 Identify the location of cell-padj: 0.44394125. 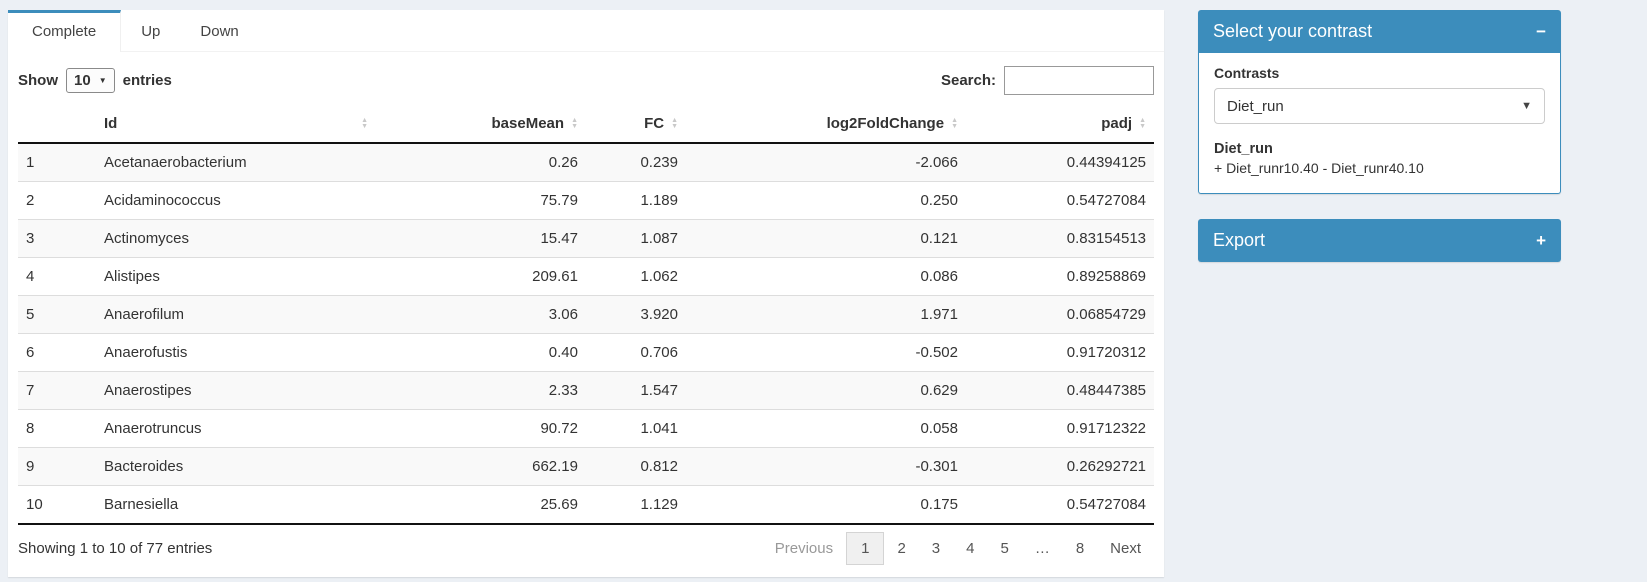
(1060, 162).